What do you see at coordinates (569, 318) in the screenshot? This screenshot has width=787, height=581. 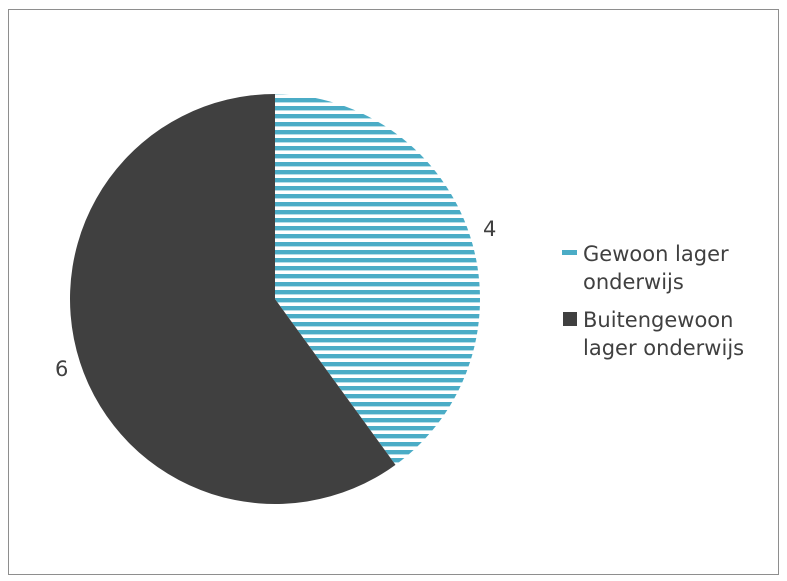 I see `solid-swatch-icon` at bounding box center [569, 318].